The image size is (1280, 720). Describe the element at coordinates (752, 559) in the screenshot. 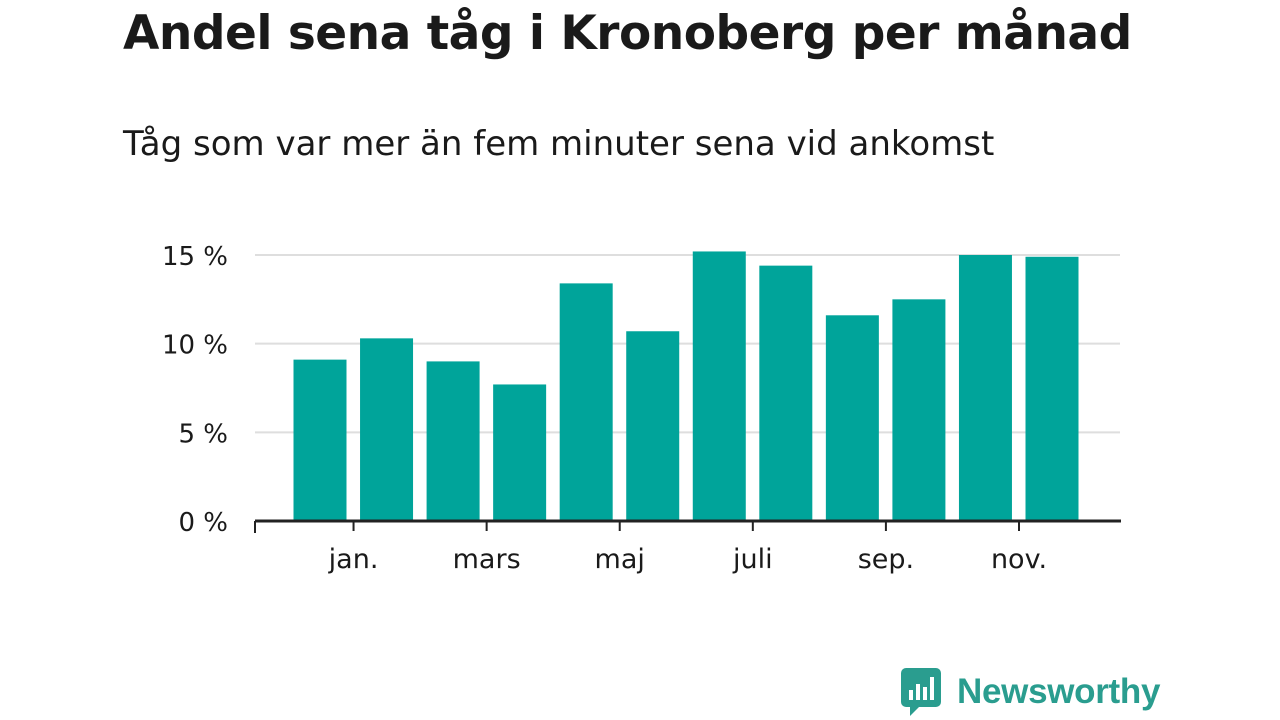

I see `x-tick-label: juli` at that location.